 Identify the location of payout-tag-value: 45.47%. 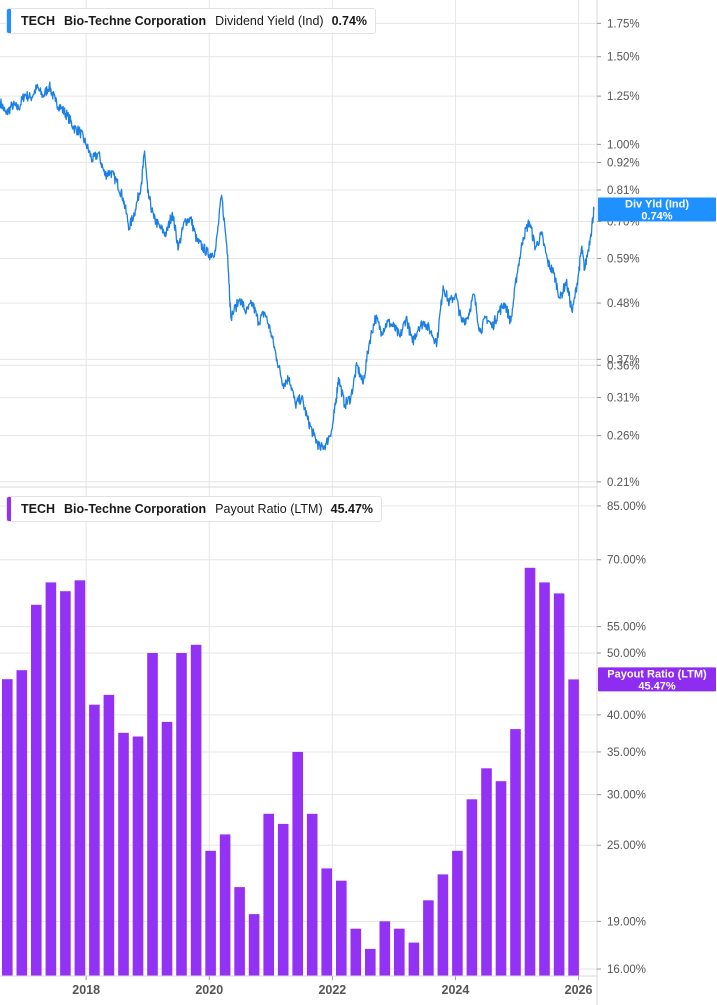
(657, 686).